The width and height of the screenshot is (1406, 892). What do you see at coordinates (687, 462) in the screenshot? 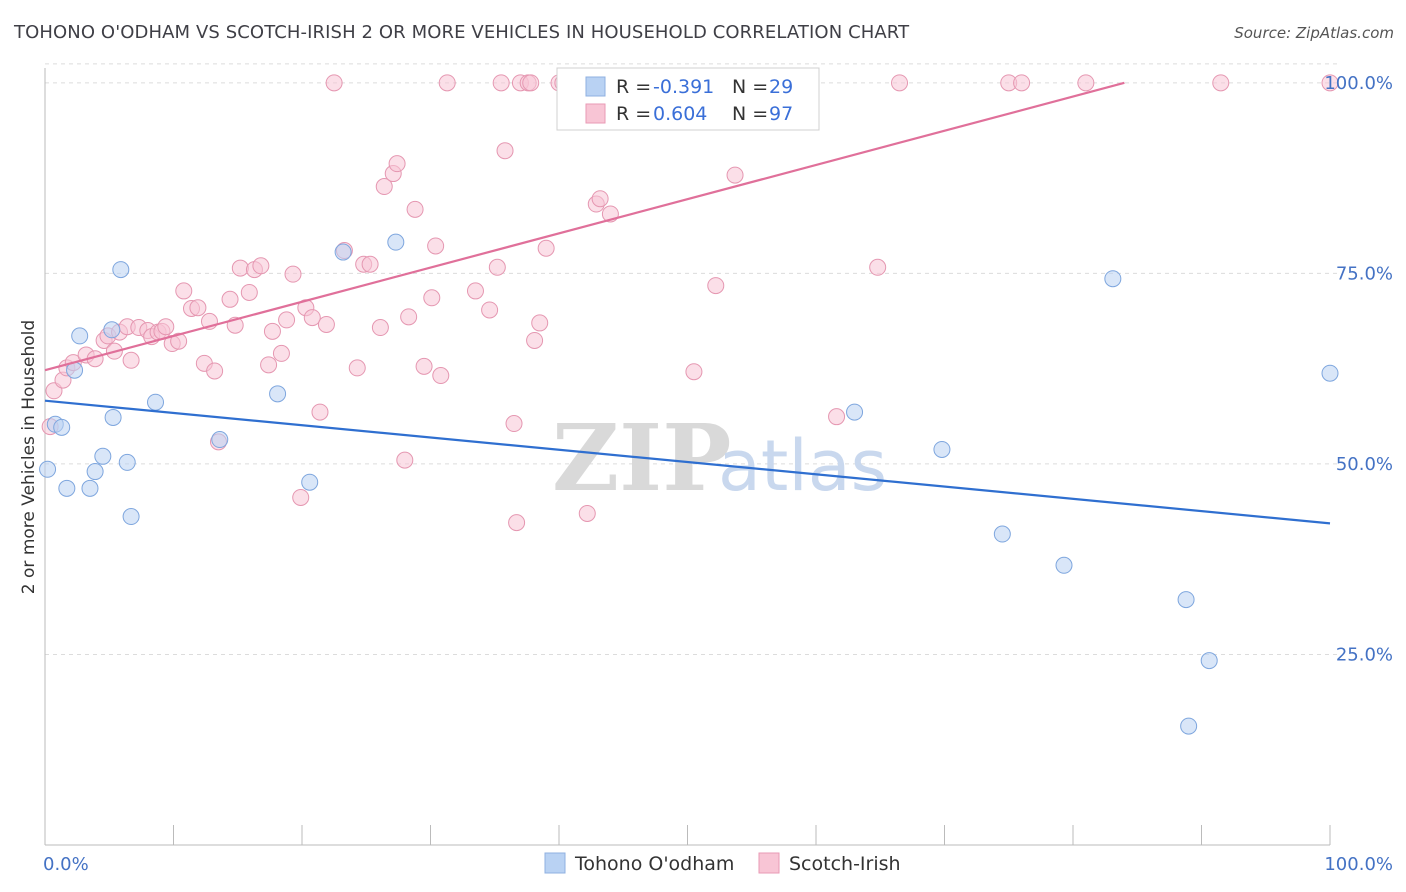
I see `trend-line-tohono` at bounding box center [687, 462].